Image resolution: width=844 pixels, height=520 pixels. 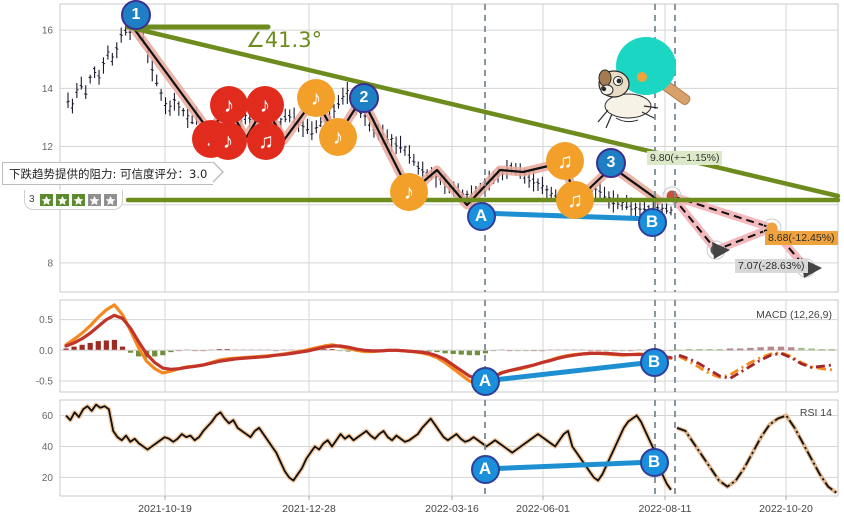 What do you see at coordinates (46, 351) in the screenshot?
I see `y-tick-label: 0.0` at bounding box center [46, 351].